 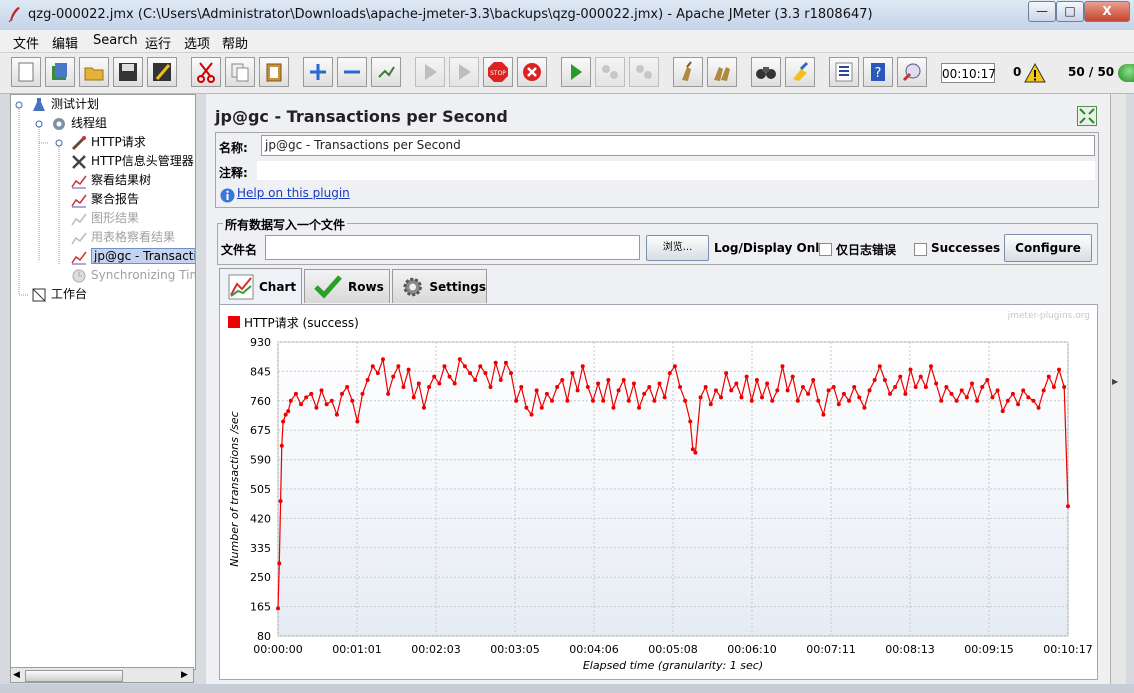 I want to click on stop-button: STOP, so click(x=498, y=72).